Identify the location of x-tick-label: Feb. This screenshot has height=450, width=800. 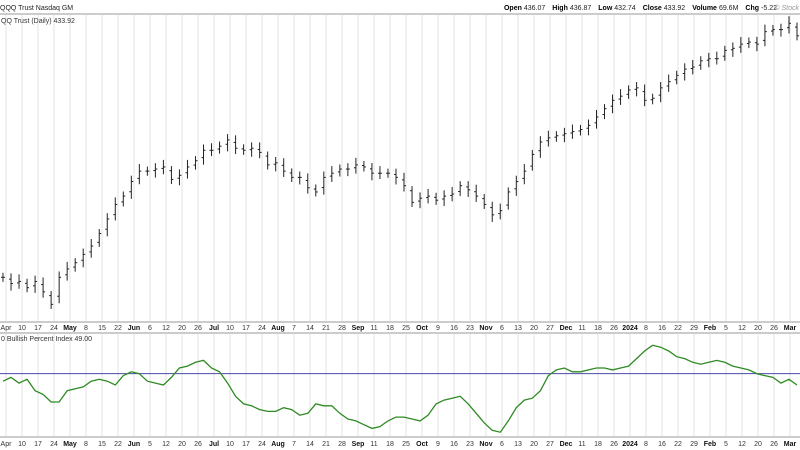
(710, 444).